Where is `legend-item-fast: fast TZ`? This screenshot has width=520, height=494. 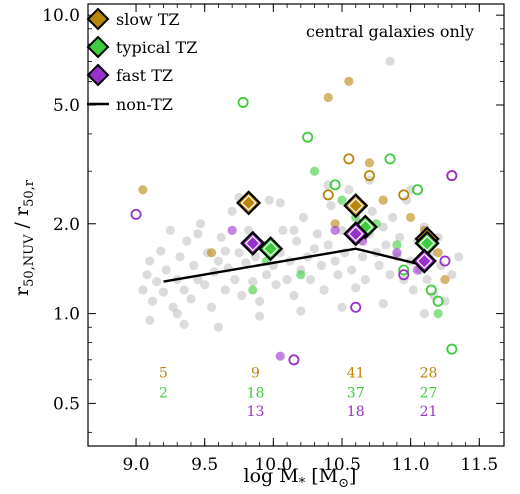 legend-item-fast: fast TZ is located at coordinates (129, 75).